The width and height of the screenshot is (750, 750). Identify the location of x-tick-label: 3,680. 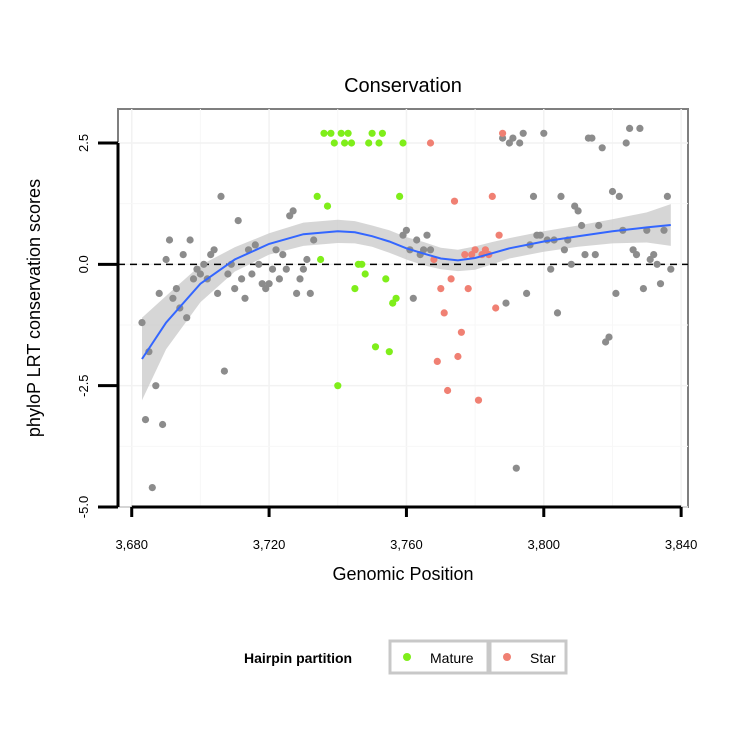
(131, 544).